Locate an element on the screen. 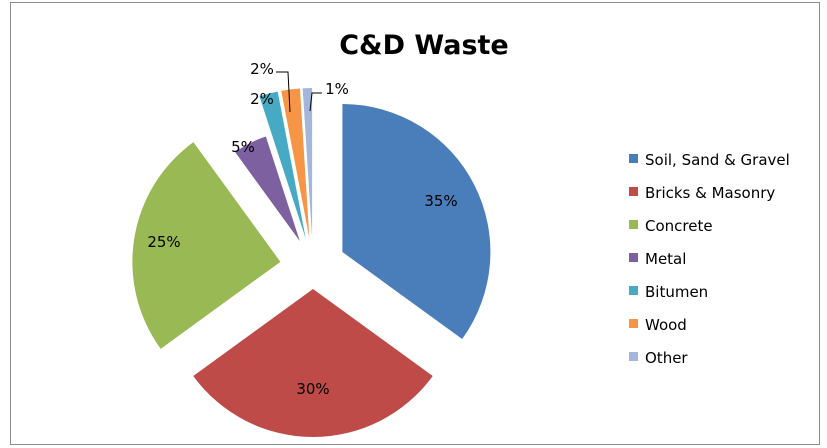 This screenshot has height=448, width=827. pie-slice-soil-sand-gravel is located at coordinates (416, 222).